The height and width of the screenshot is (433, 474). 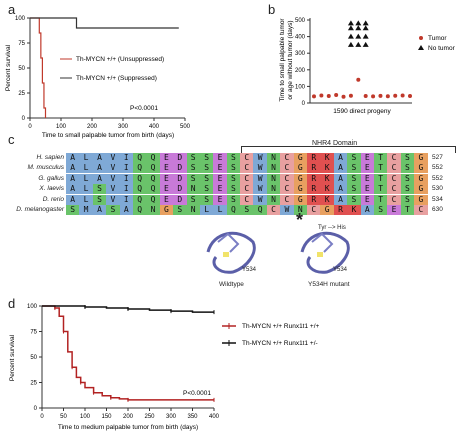 What do you see at coordinates (104, 67) in the screenshot?
I see `panel-a-series` at bounding box center [104, 67].